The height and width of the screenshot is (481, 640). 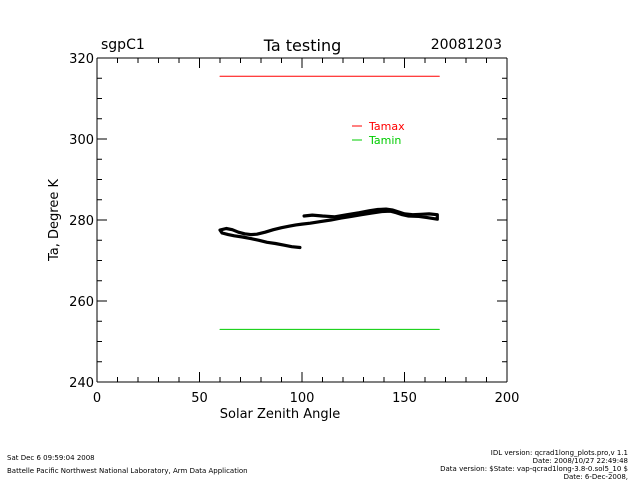 What do you see at coordinates (302, 45) in the screenshot?
I see `chart-title: Ta testing` at bounding box center [302, 45].